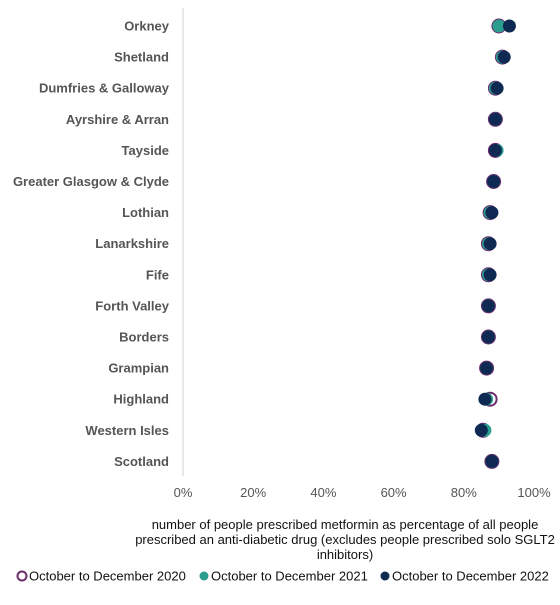 The height and width of the screenshot is (605, 560). I want to click on category-label: Lothian, so click(145, 212).